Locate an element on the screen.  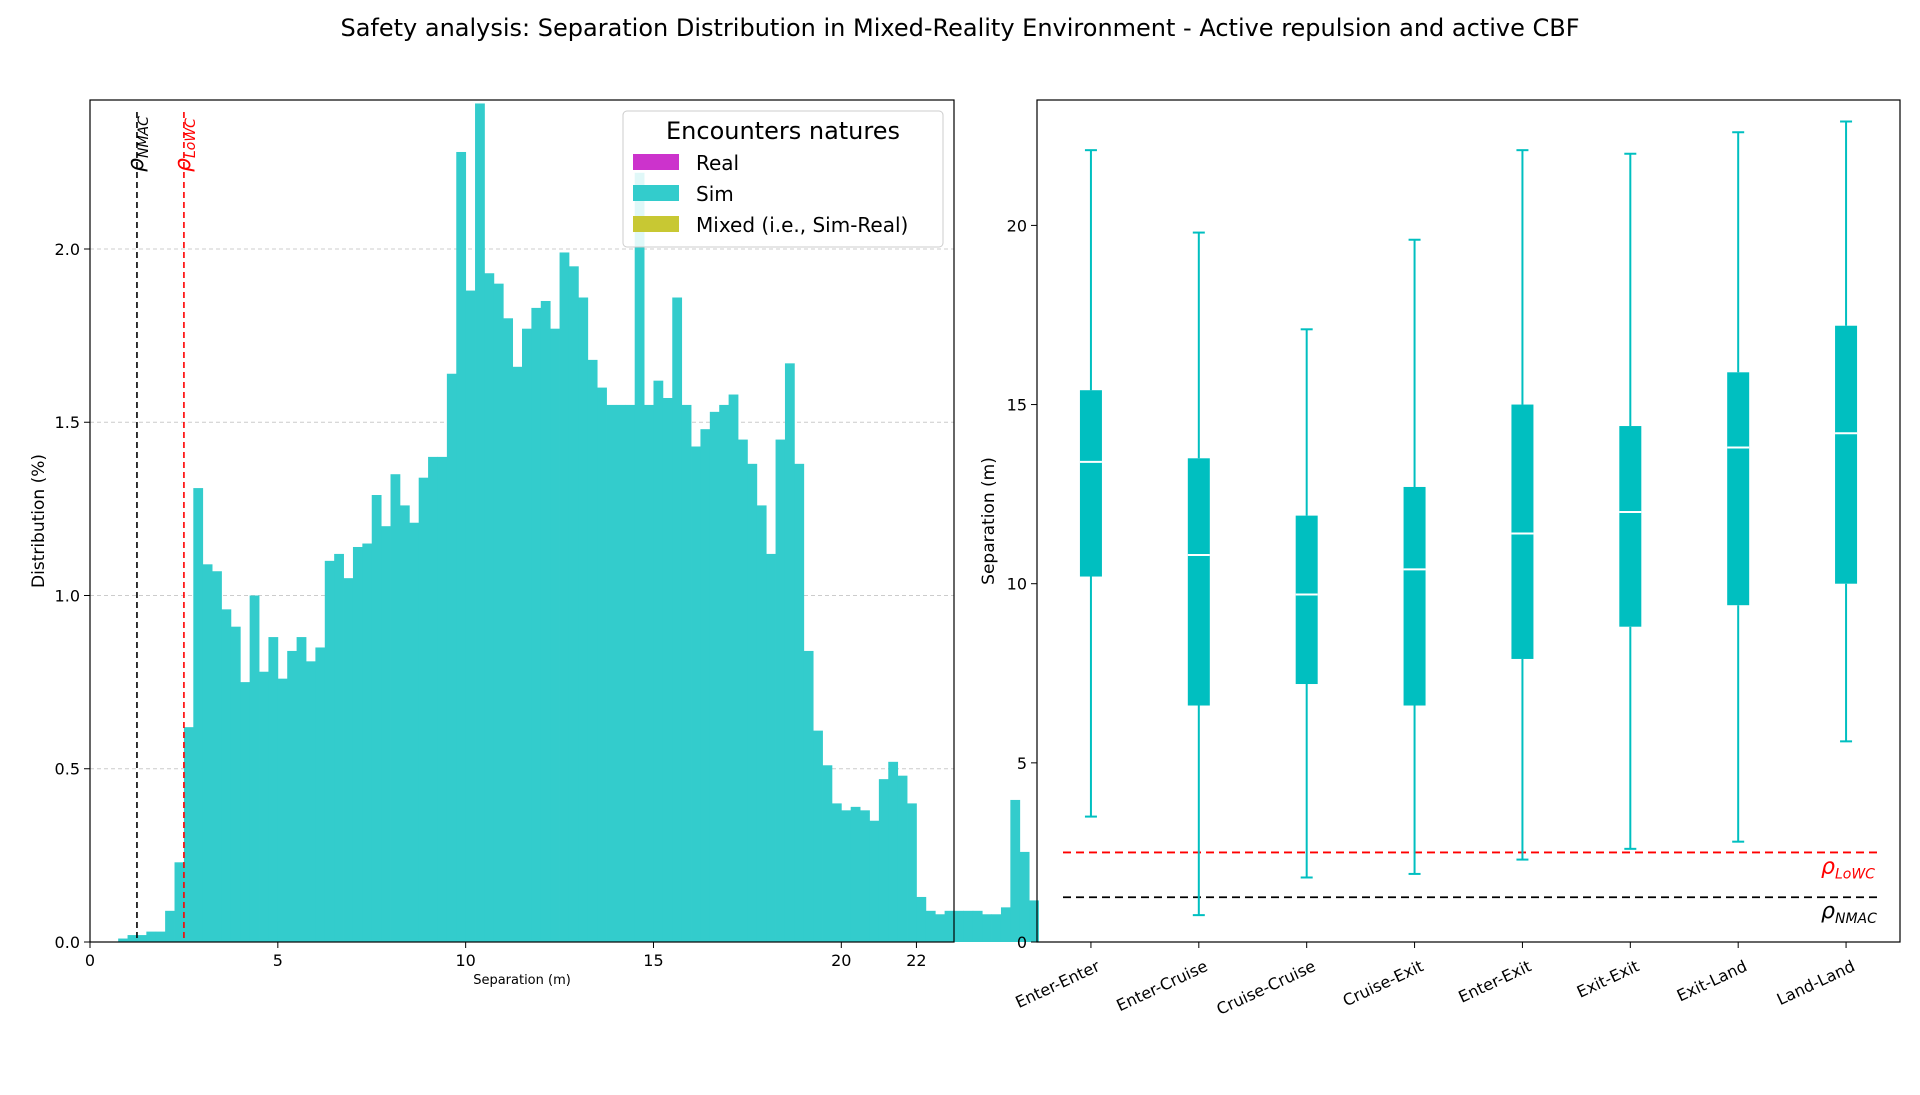
legend-label-real: Real is located at coordinates (717, 163).